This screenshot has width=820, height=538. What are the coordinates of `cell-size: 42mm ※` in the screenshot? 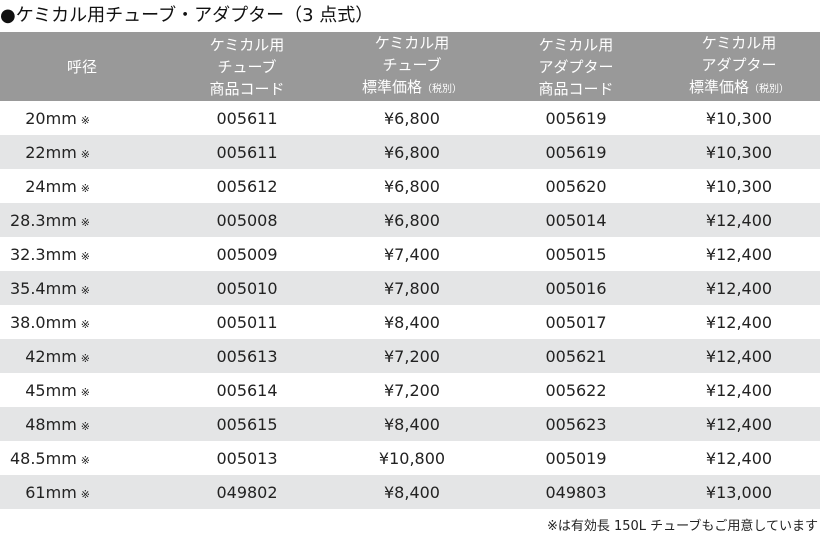 It's located at (82, 356).